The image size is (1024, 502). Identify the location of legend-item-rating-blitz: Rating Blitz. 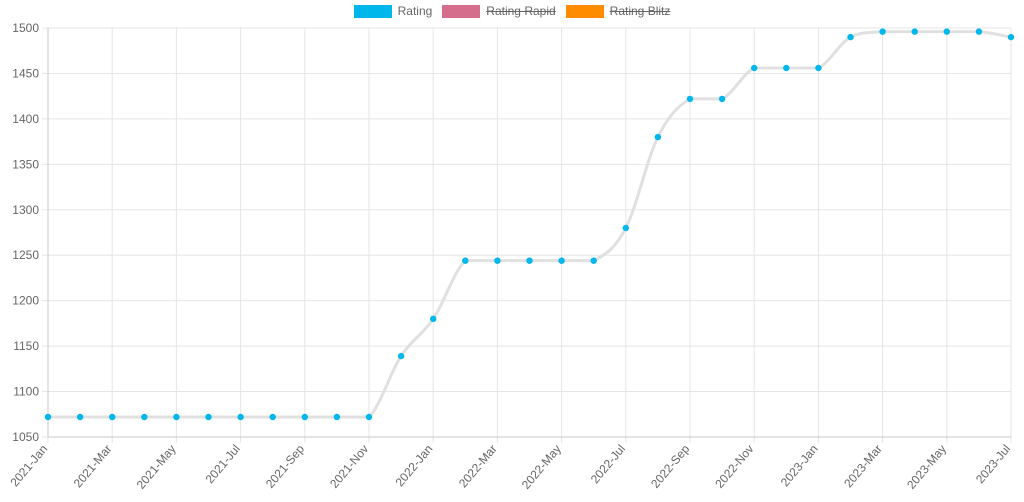
(618, 11).